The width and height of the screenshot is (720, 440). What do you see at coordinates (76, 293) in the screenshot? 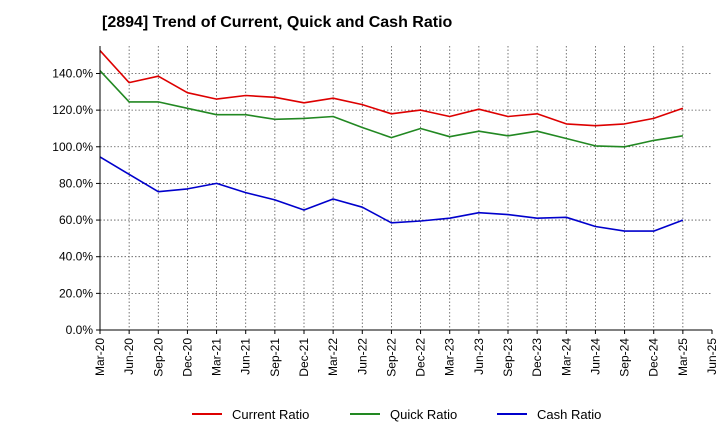
I see `y-tick-label: 20.0%` at bounding box center [76, 293].